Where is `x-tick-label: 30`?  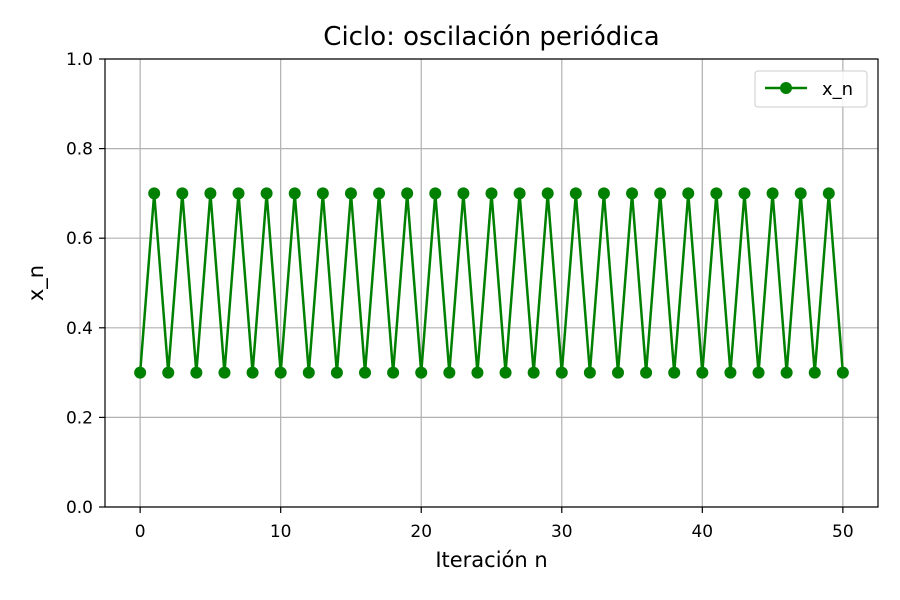 x-tick-label: 30 is located at coordinates (562, 532).